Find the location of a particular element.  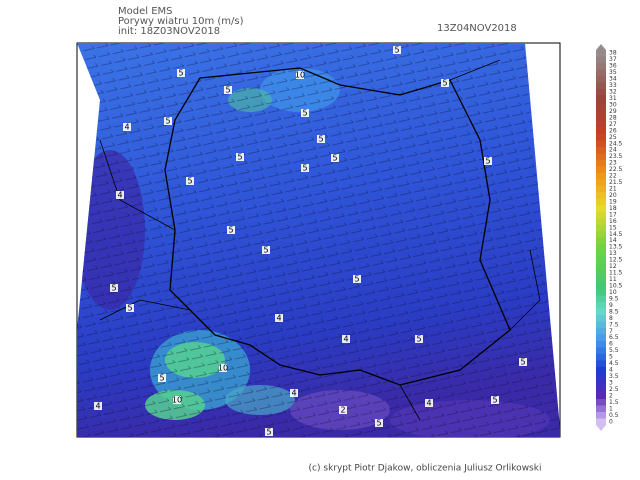

colorbar-label: 0 is located at coordinates (611, 421).